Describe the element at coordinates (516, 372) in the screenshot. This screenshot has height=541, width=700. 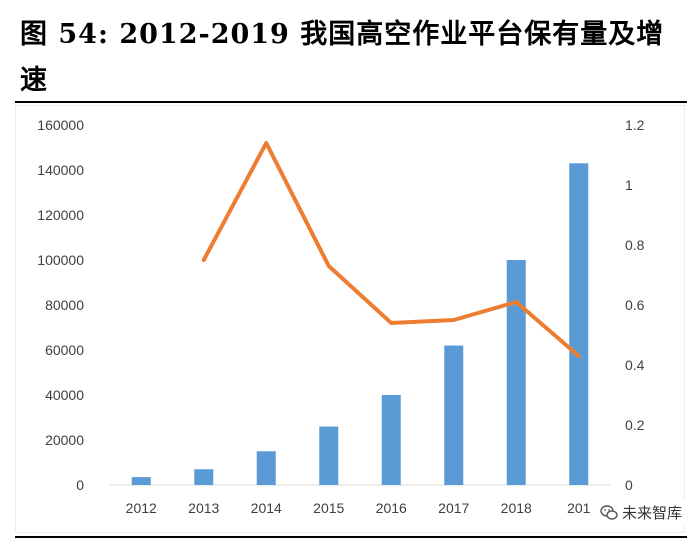
I see `bar-2018` at that location.